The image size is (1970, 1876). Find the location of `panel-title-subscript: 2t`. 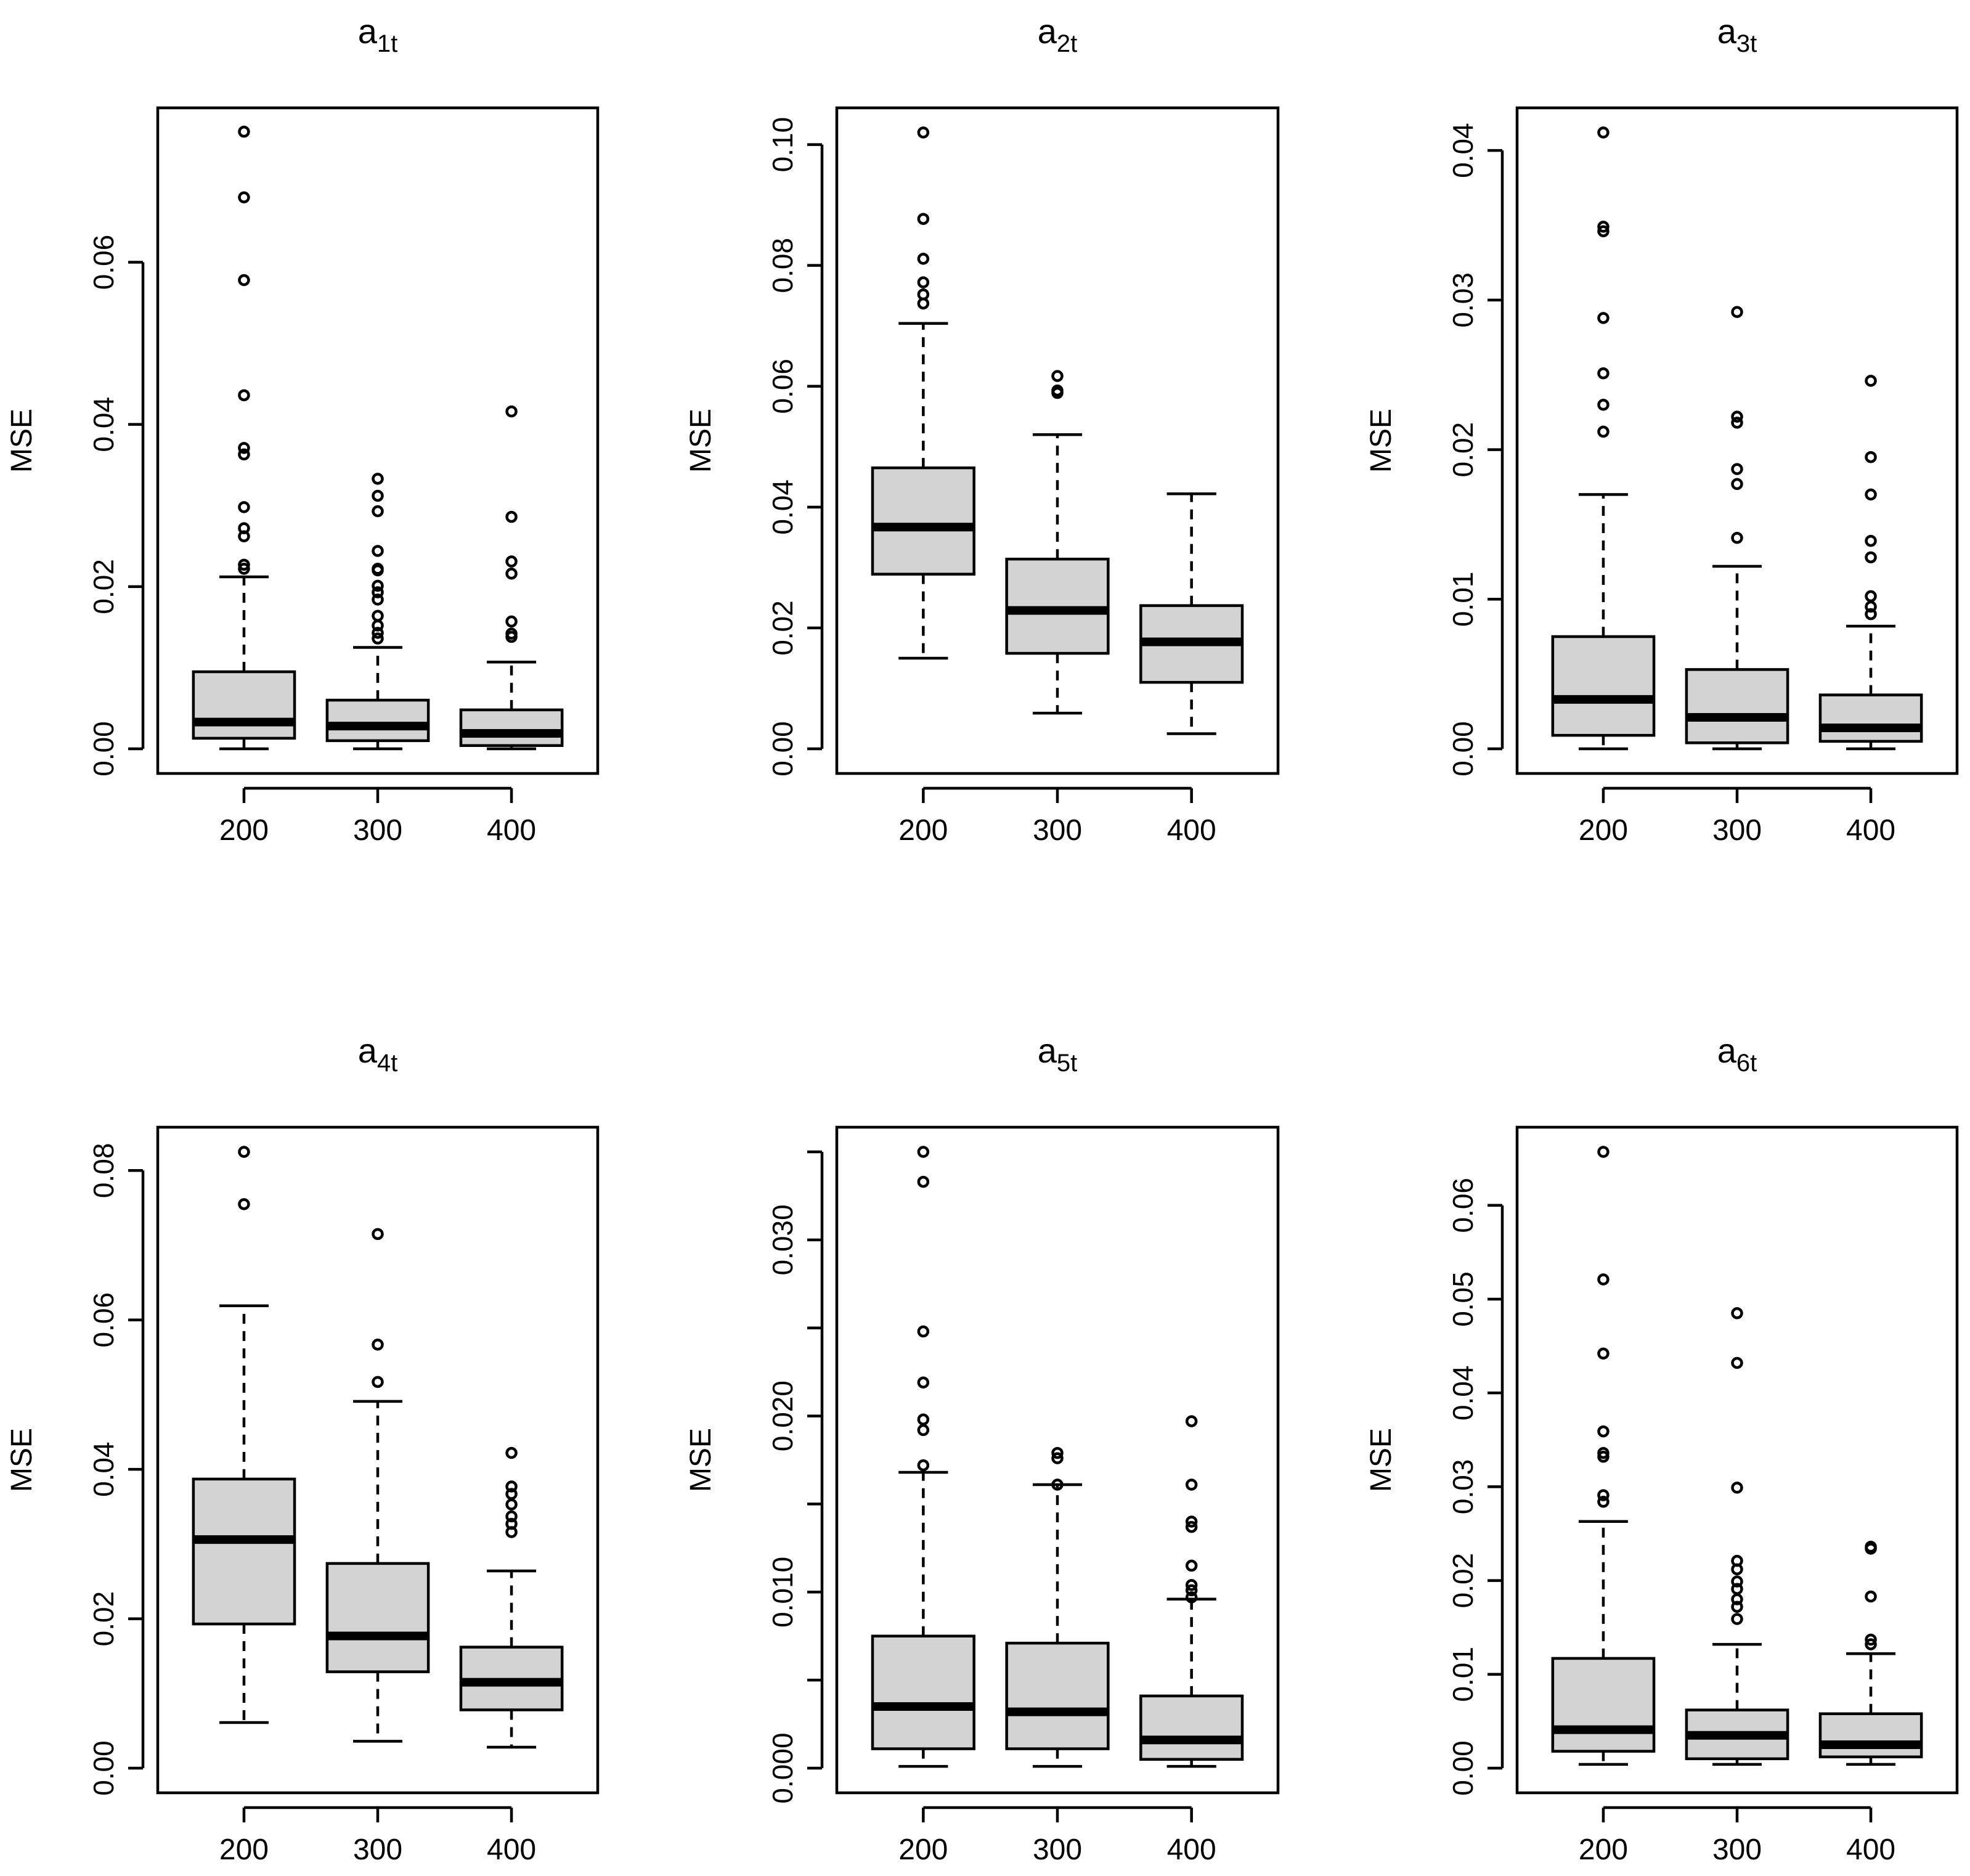

panel-title-subscript: 2t is located at coordinates (1067, 43).